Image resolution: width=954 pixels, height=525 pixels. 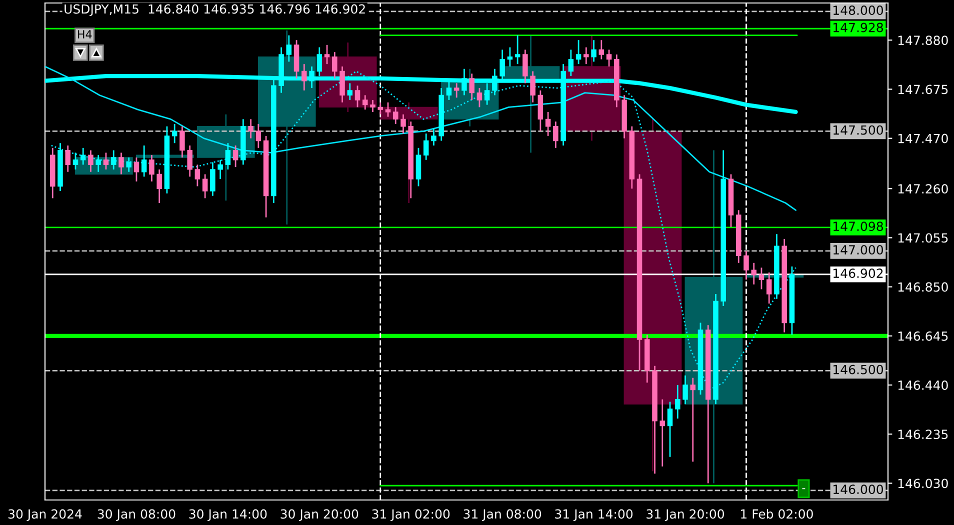 What do you see at coordinates (923, 238) in the screenshot?
I see `y-tick-label: 147.055` at bounding box center [923, 238].